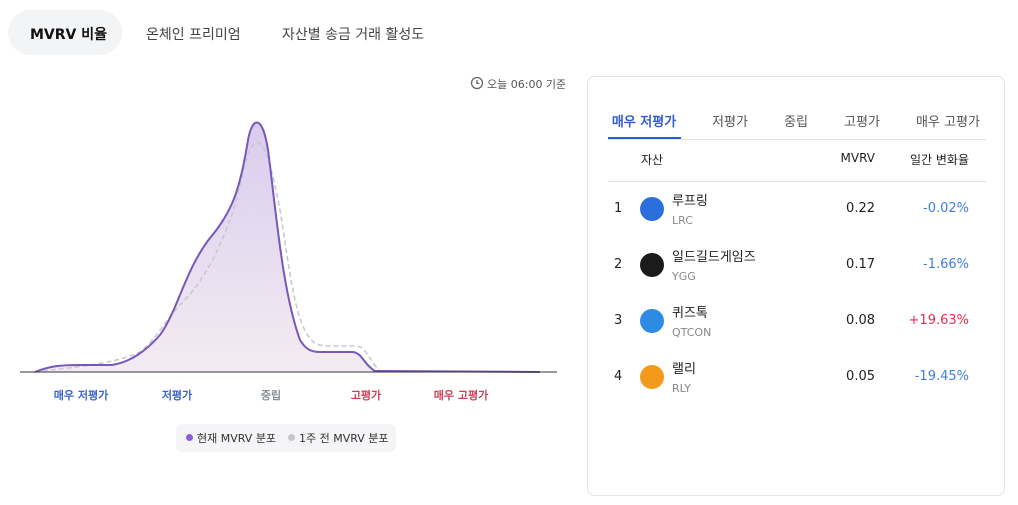 The image size is (1018, 505). What do you see at coordinates (527, 84) in the screenshot?
I see `timestamp: 오늘 06:00 기준` at bounding box center [527, 84].